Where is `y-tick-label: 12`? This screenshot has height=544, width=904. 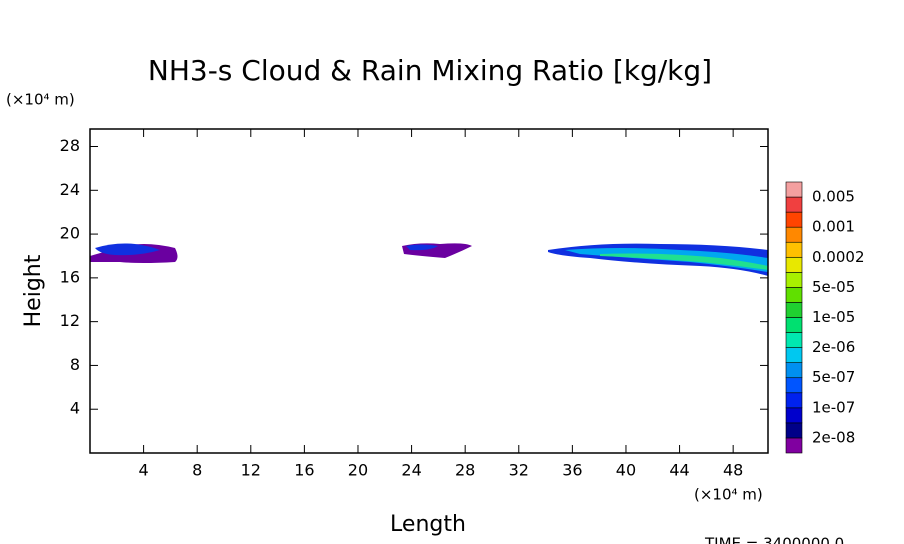 y-tick-label: 12 is located at coordinates (70, 320).